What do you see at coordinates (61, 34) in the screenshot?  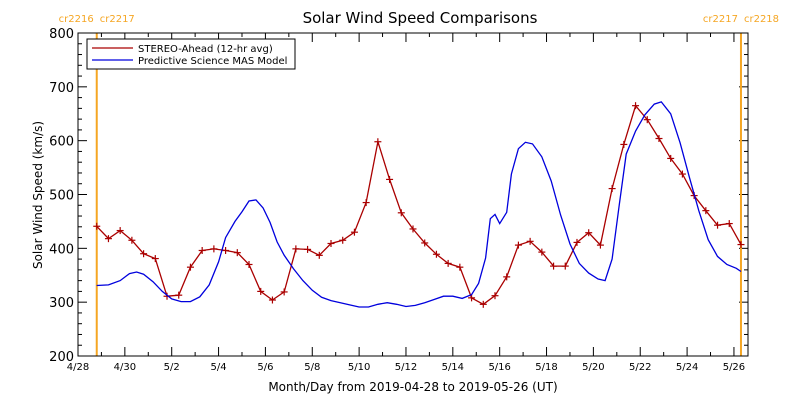 I see `y-tick-label: 800` at bounding box center [61, 34].